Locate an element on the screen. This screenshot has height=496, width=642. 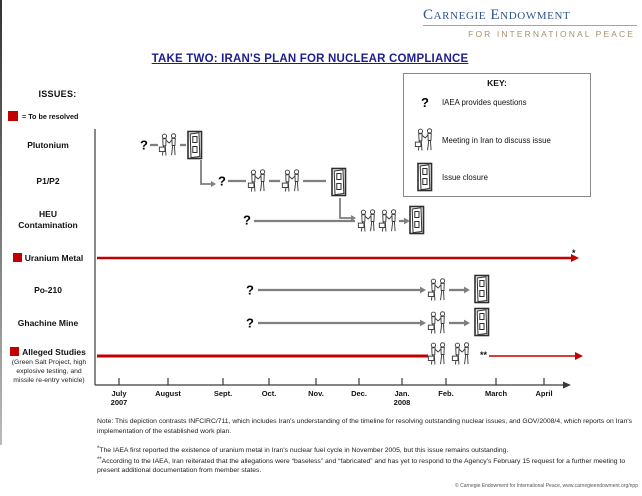
to-be-resolved-label: = To be resolved is located at coordinates (50, 116).